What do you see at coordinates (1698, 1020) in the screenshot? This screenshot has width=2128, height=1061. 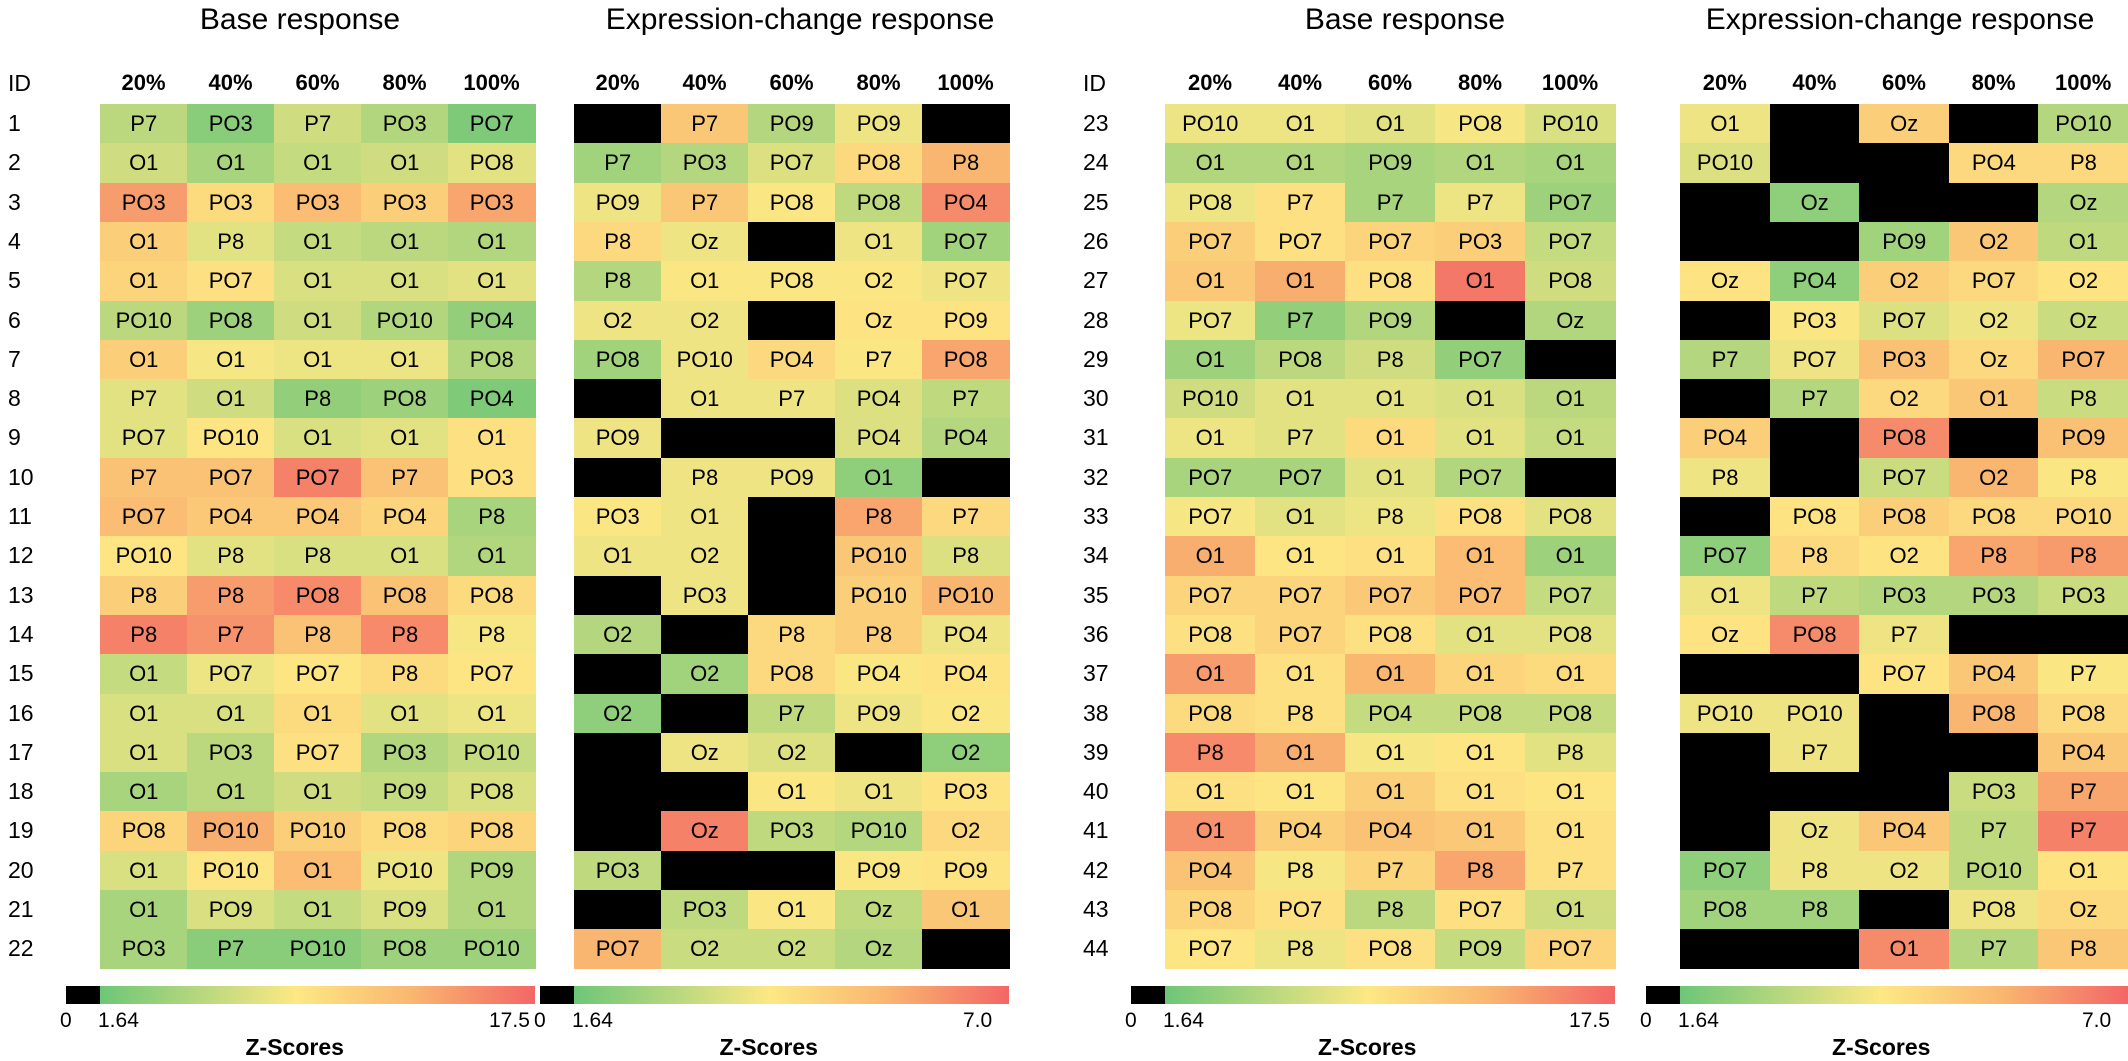 I see `colorbar-tick-threshold: 1.64` at bounding box center [1698, 1020].